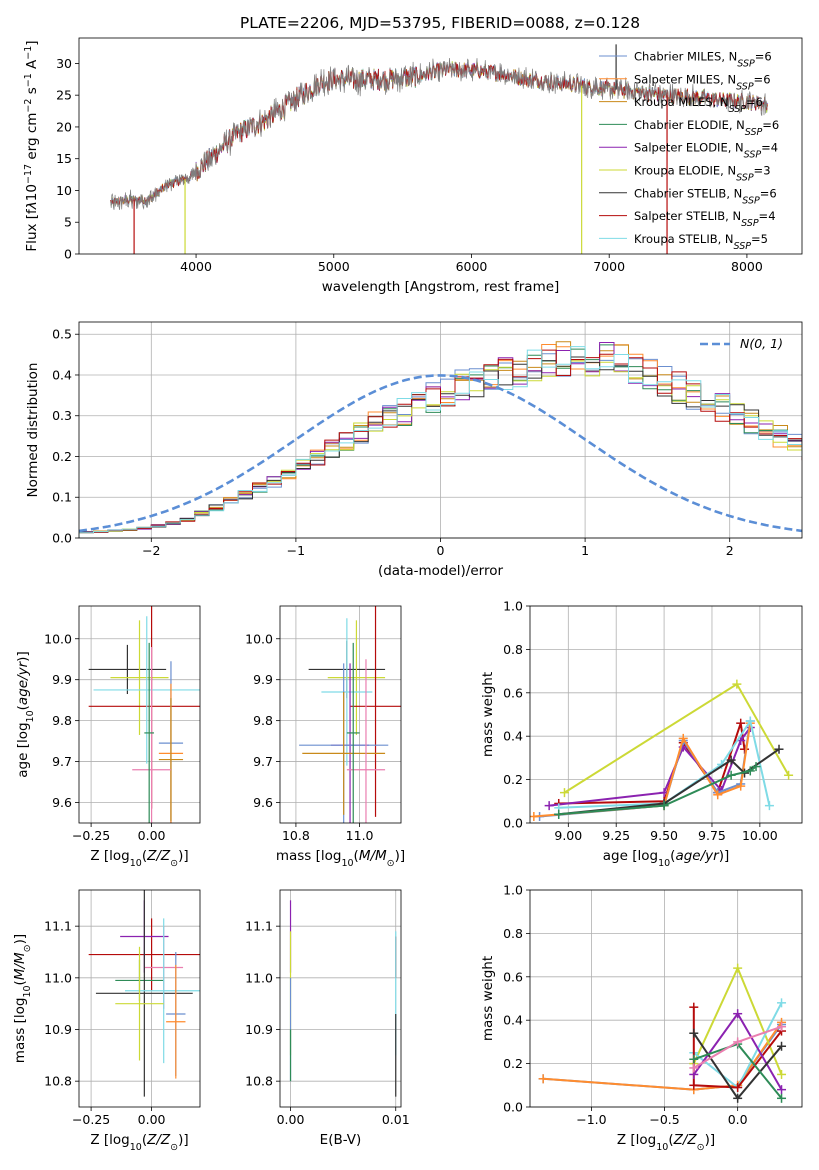  I want to click on legend-entry: Salpeter MILES, NSSP=6, so click(702, 82).